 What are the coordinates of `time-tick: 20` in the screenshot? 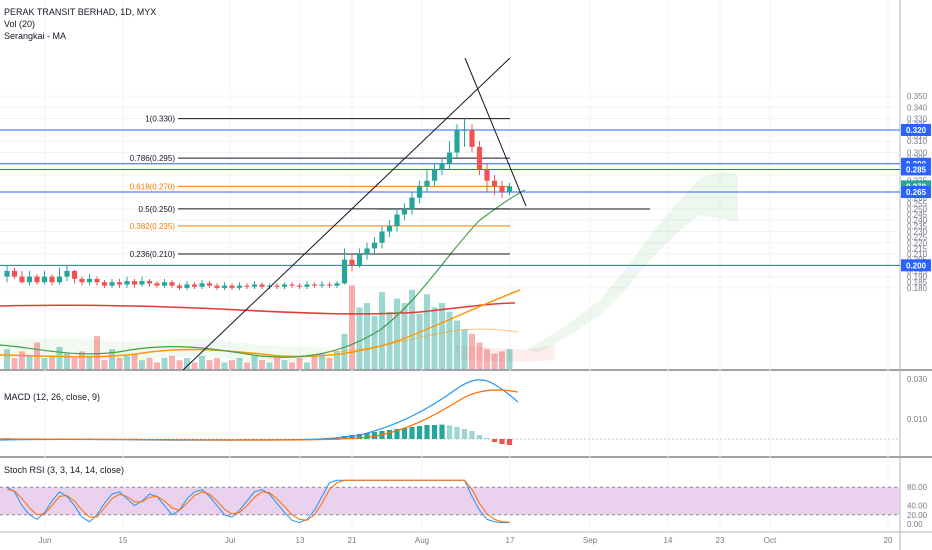 It's located at (888, 540).